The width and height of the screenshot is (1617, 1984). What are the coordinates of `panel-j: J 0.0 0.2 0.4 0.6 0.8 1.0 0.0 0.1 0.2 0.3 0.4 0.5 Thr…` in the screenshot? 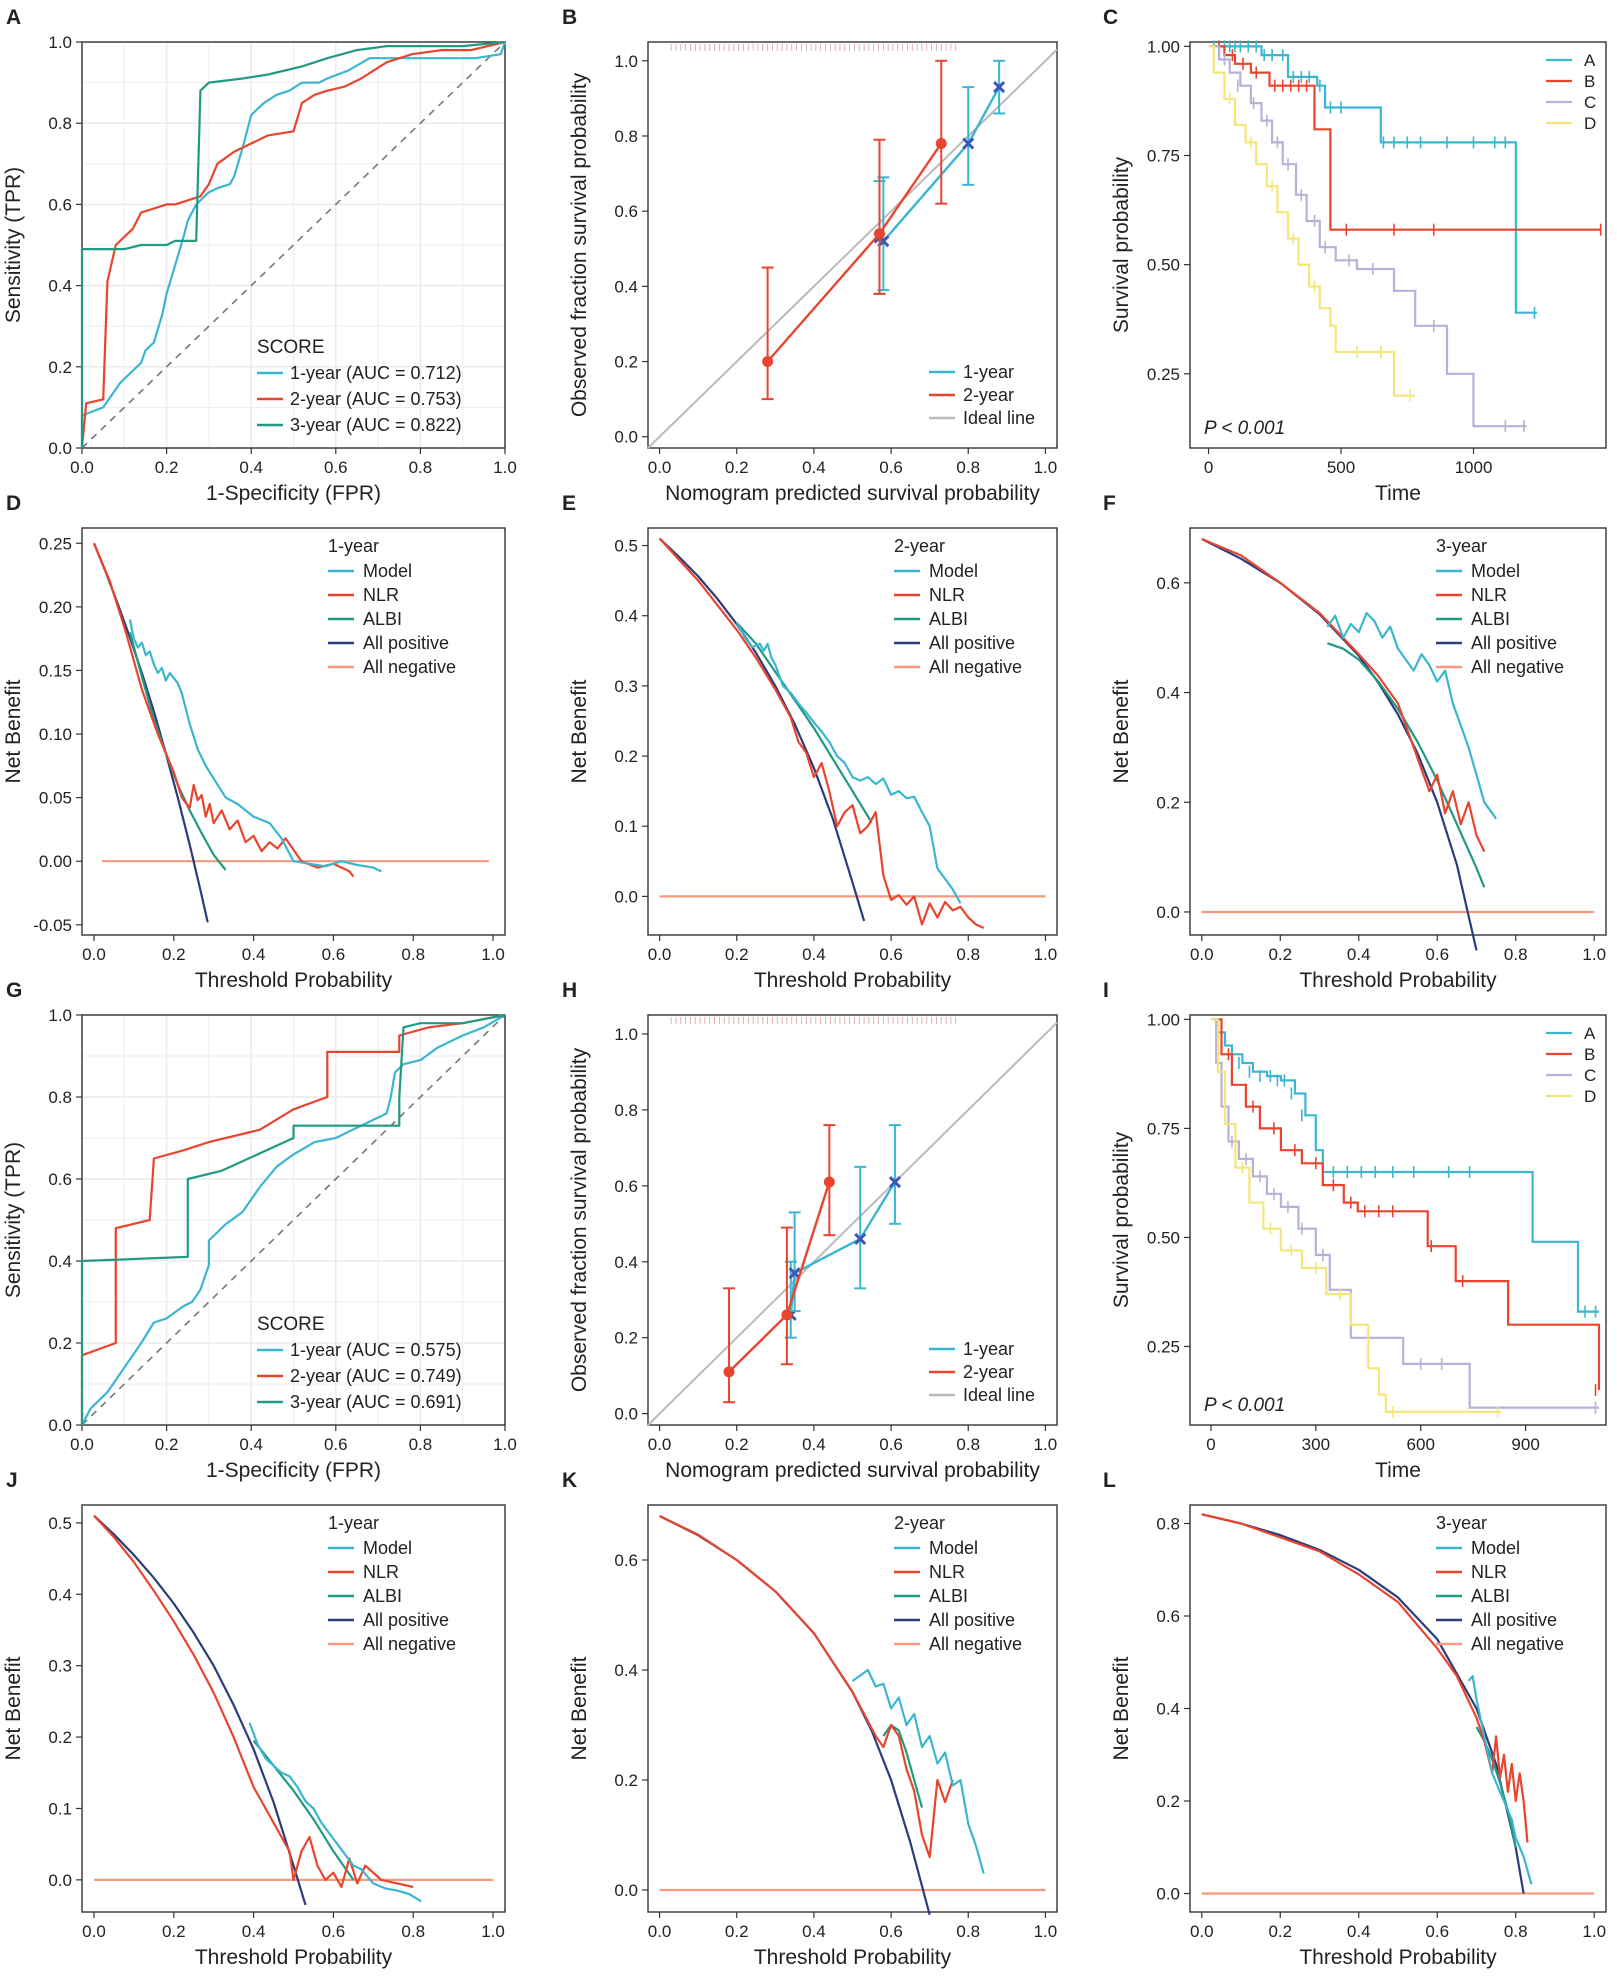 It's located at (254, 1719).